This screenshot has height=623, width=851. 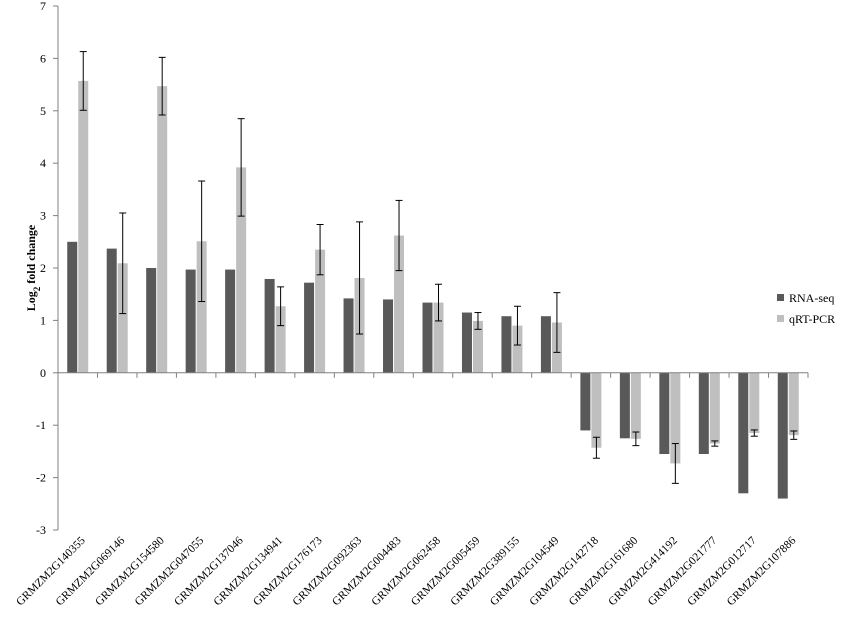 What do you see at coordinates (683, 571) in the screenshot?
I see `x-category-label: GRMZM2G021777` at bounding box center [683, 571].